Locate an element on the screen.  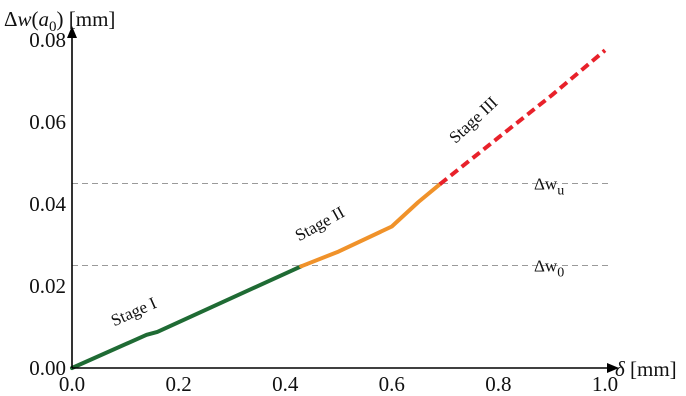
y-tick-label: 0.02 is located at coordinates (47, 286).